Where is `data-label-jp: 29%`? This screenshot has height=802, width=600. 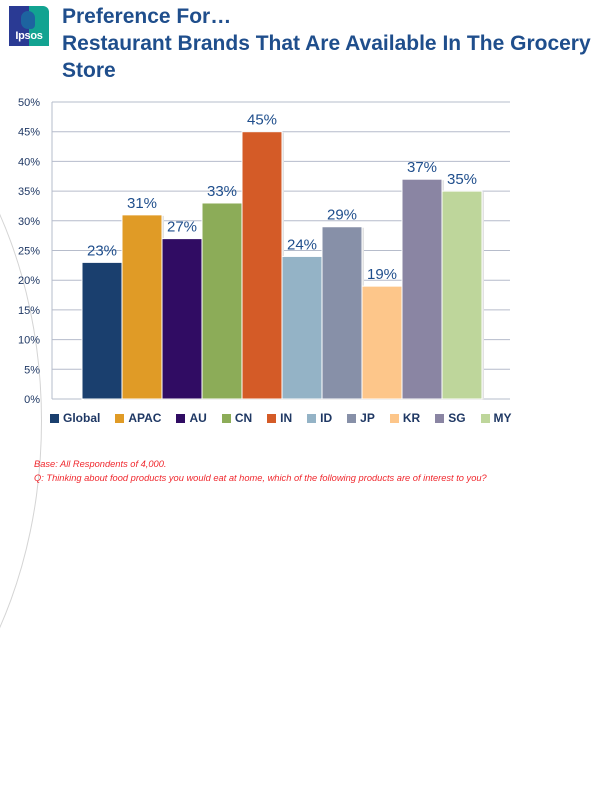 data-label-jp: 29% is located at coordinates (342, 215).